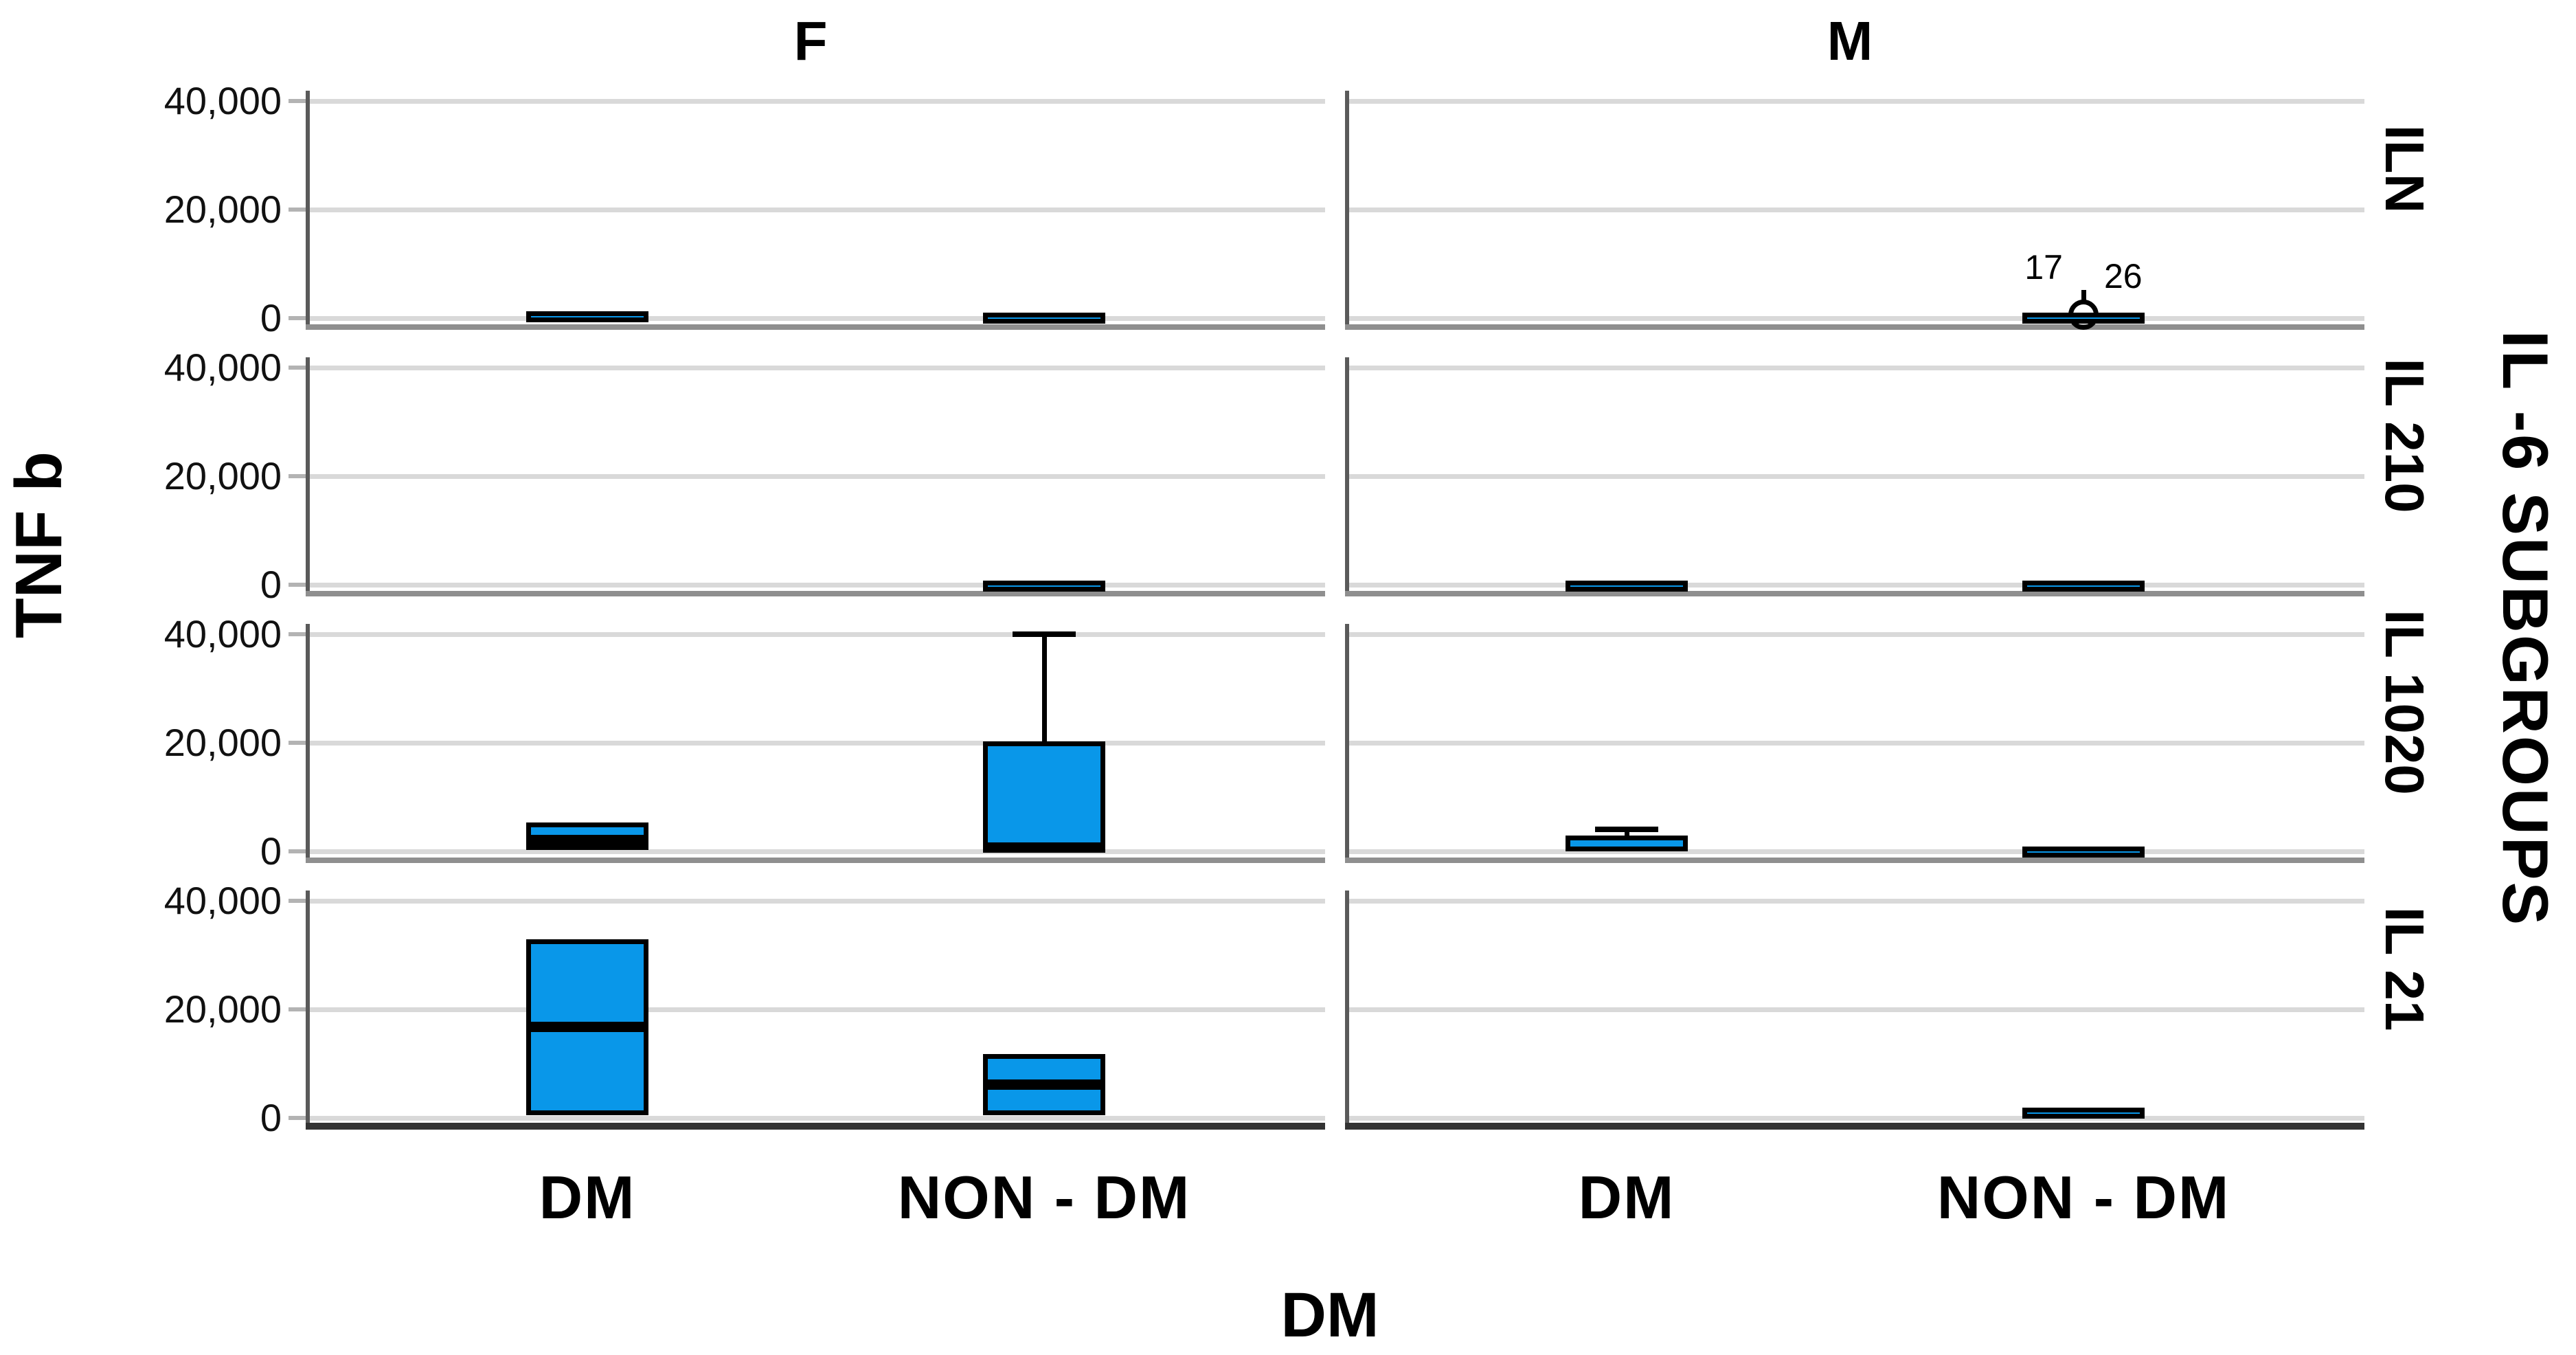 Image resolution: width=2576 pixels, height=1355 pixels. I want to click on facet-panel-m-0: 17 26, so click(1854, 211).